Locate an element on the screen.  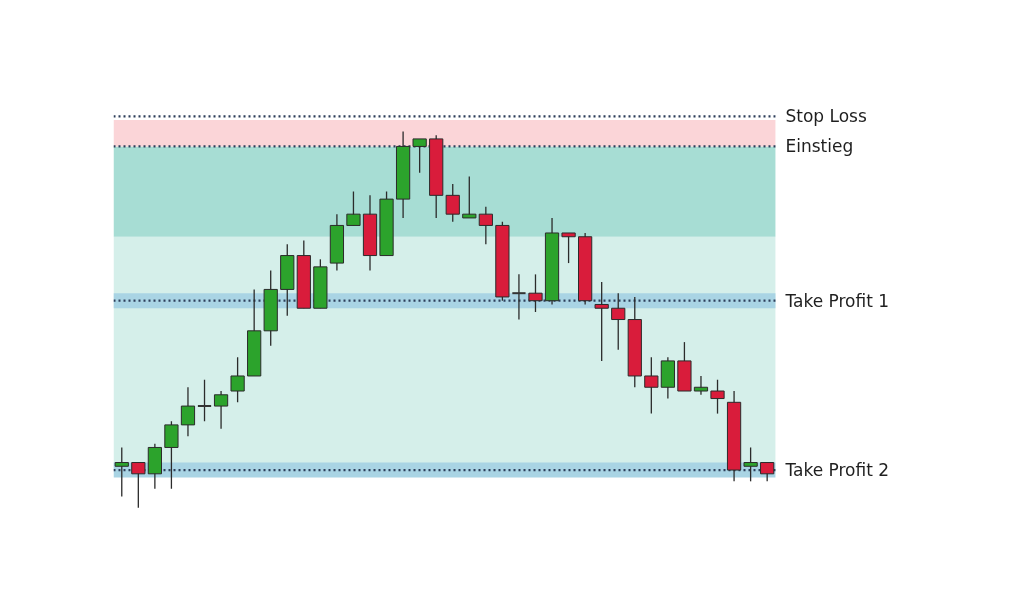
ref-line-label: Einstieg is located at coordinates (819, 146).